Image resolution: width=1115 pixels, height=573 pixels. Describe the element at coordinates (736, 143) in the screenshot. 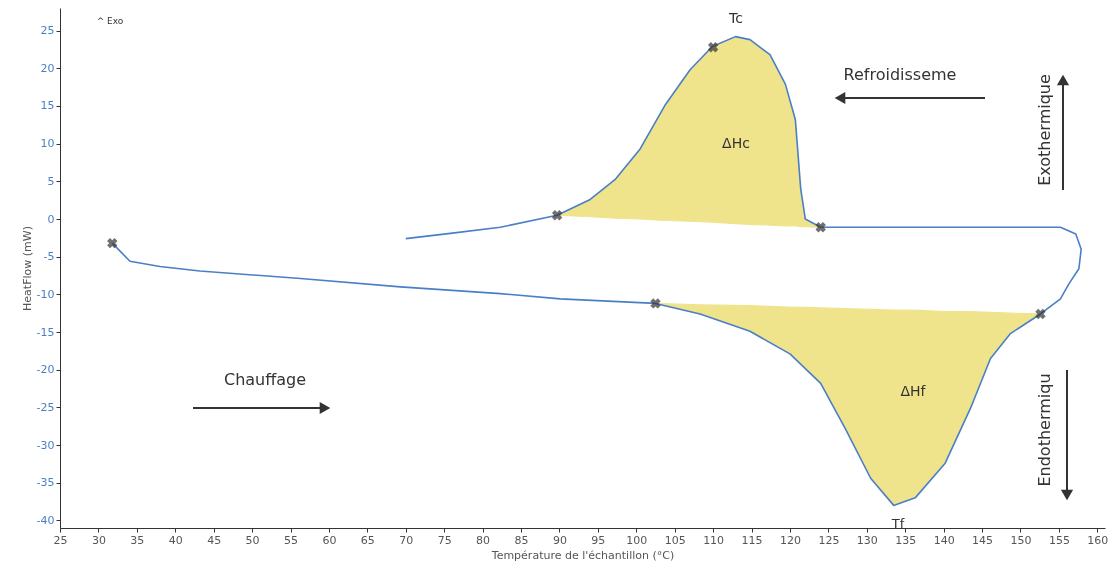

I see `annotation: ΔHc` at that location.